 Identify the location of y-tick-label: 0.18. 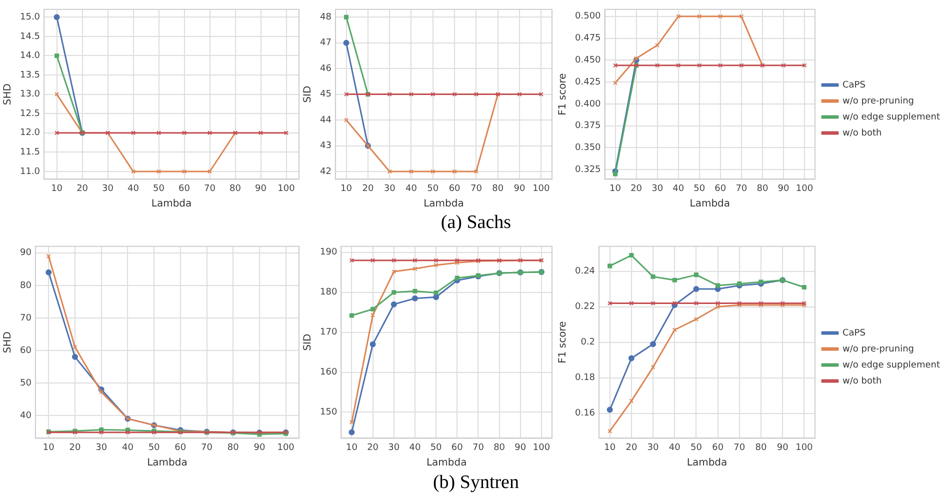
(585, 378).